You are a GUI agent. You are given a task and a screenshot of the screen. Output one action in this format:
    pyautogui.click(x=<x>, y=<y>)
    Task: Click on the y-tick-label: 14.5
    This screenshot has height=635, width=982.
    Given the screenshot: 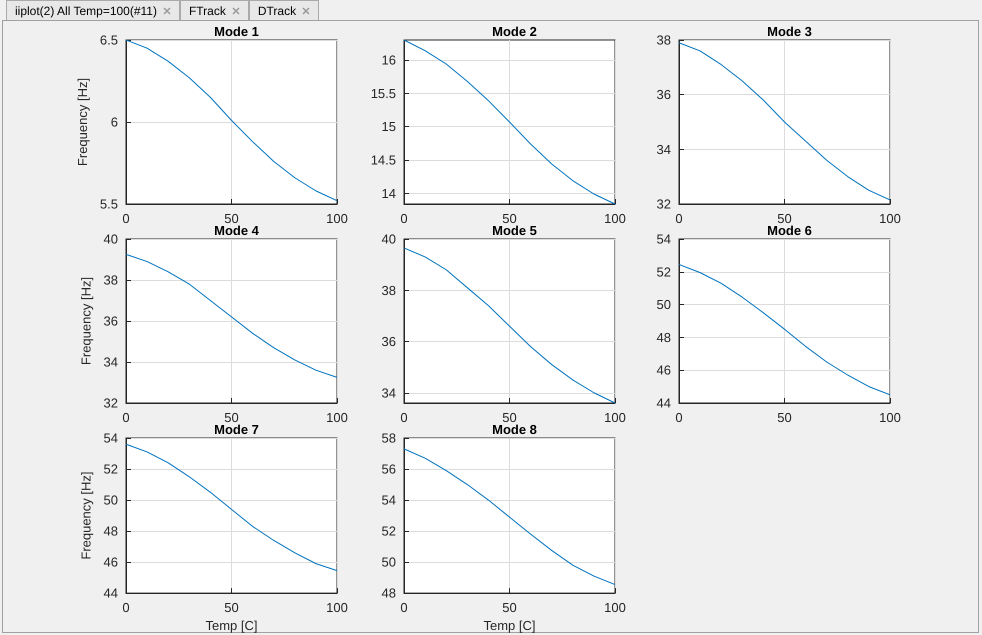 What is the action you would take?
    pyautogui.click(x=383, y=160)
    